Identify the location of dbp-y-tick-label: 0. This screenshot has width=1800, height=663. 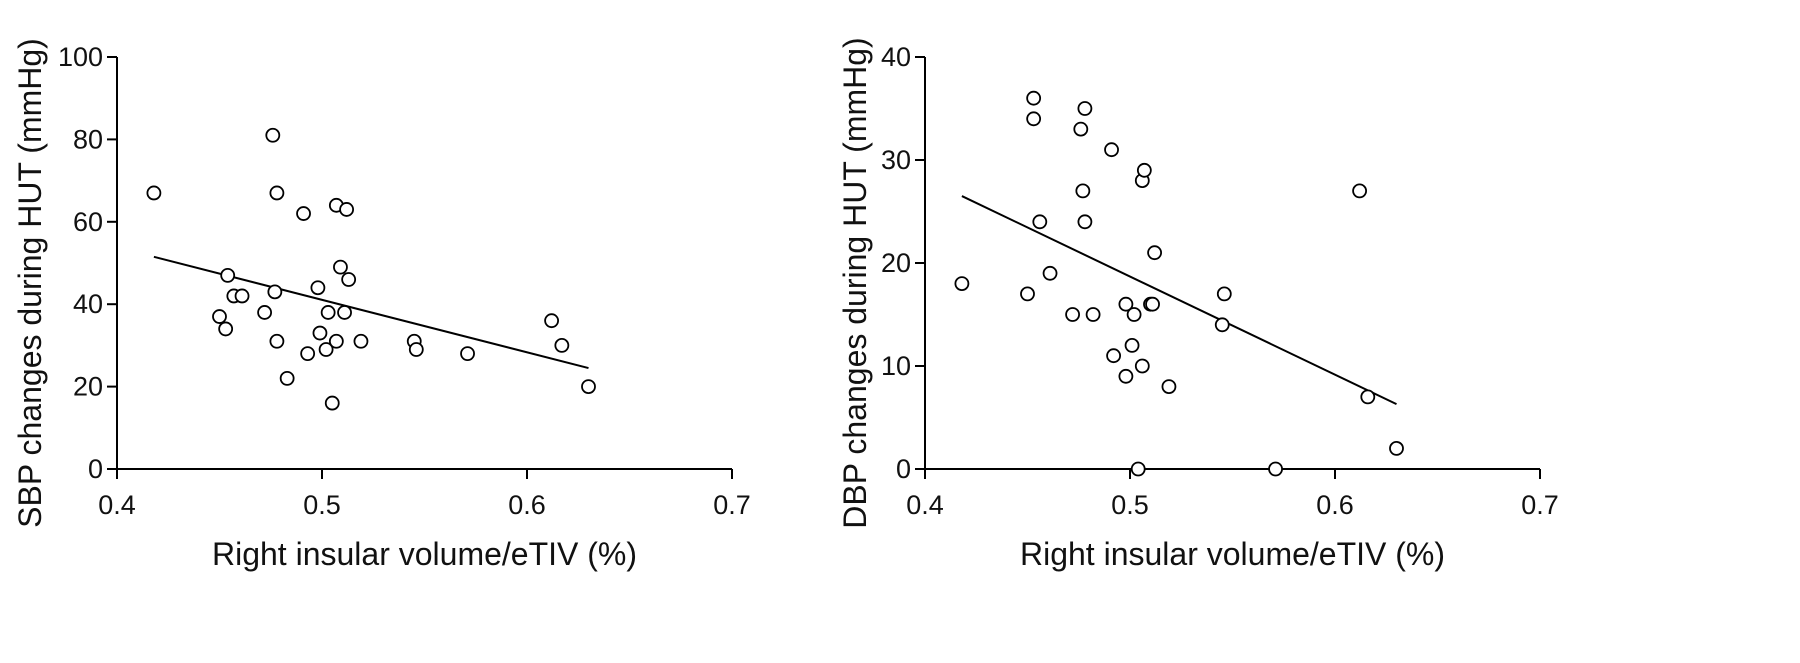
(903, 469).